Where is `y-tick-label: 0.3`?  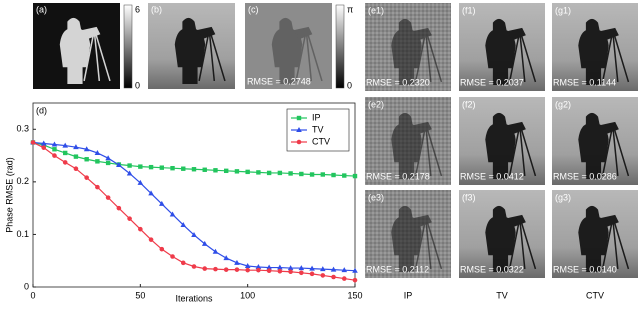 y-tick-label: 0.3 is located at coordinates (22, 129).